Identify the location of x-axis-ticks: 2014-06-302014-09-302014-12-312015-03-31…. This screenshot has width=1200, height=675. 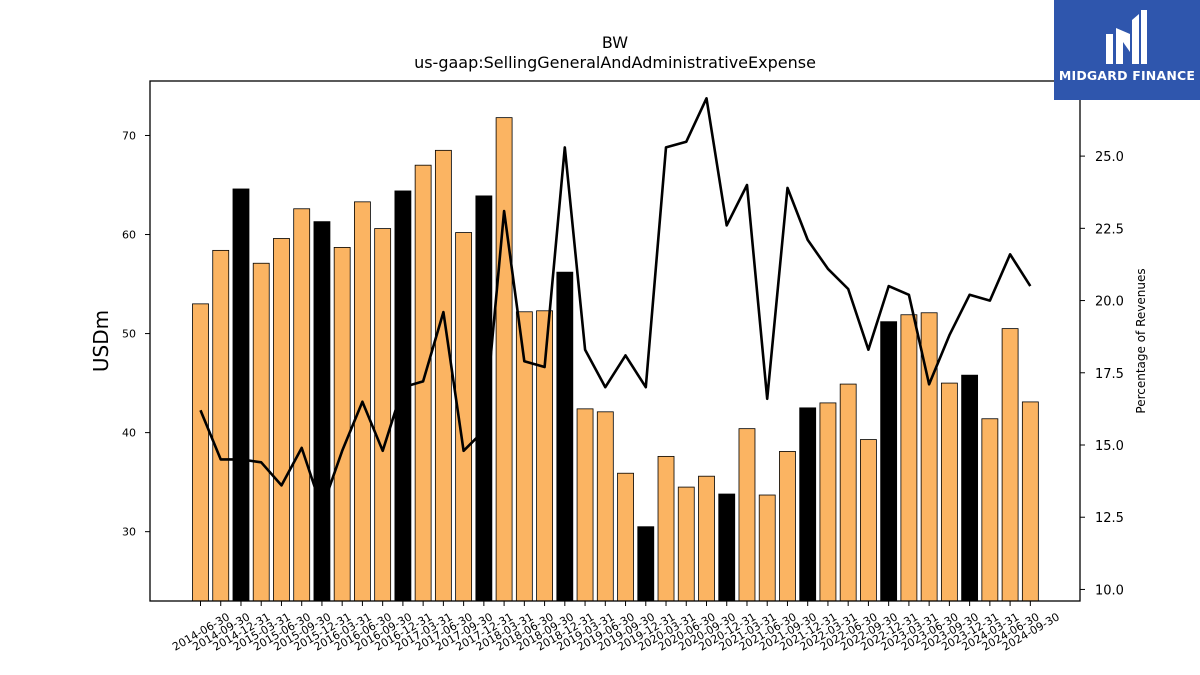
(616, 627).